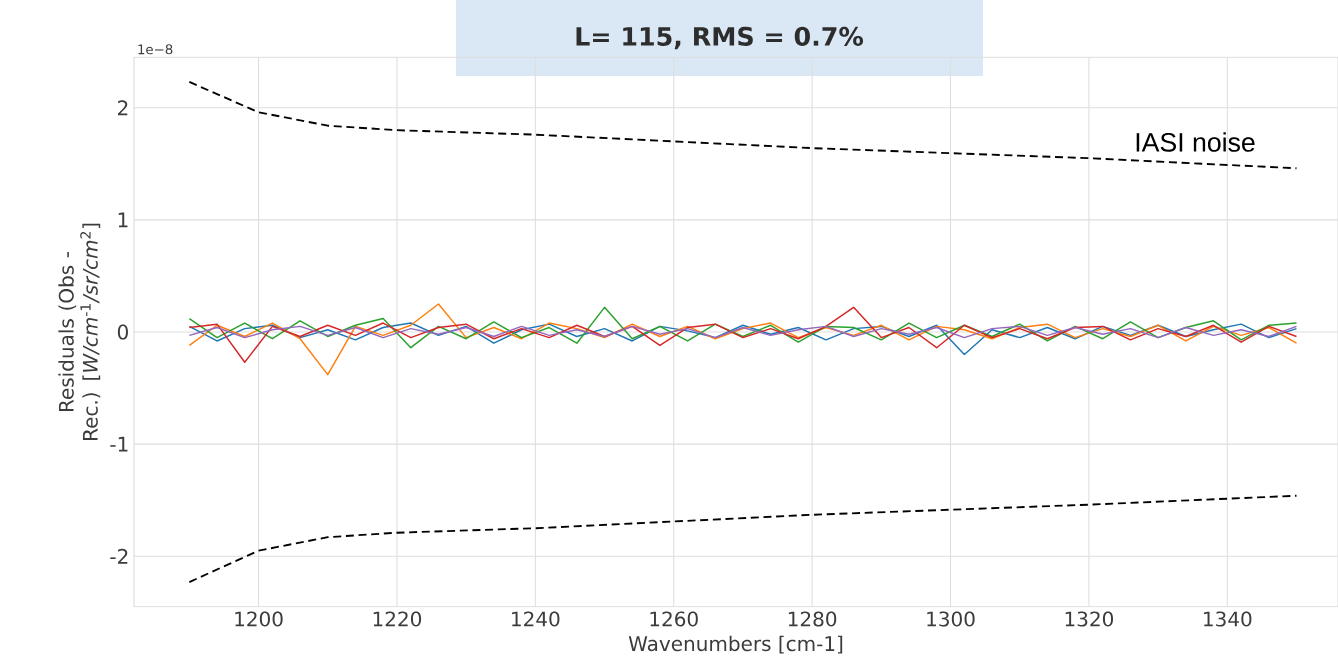 The image size is (1338, 671). What do you see at coordinates (397, 619) in the screenshot?
I see `x-tick-label: 1220` at bounding box center [397, 619].